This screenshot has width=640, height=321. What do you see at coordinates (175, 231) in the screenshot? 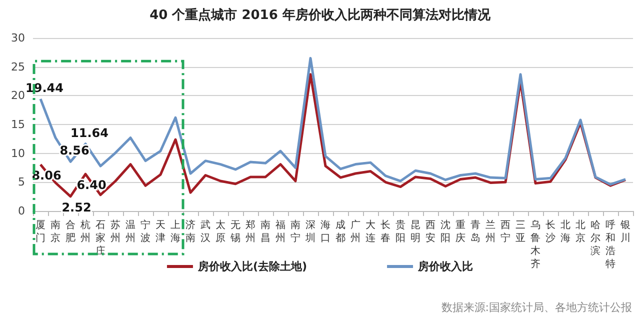
I see `x-tick-label: 上海` at bounding box center [175, 231].